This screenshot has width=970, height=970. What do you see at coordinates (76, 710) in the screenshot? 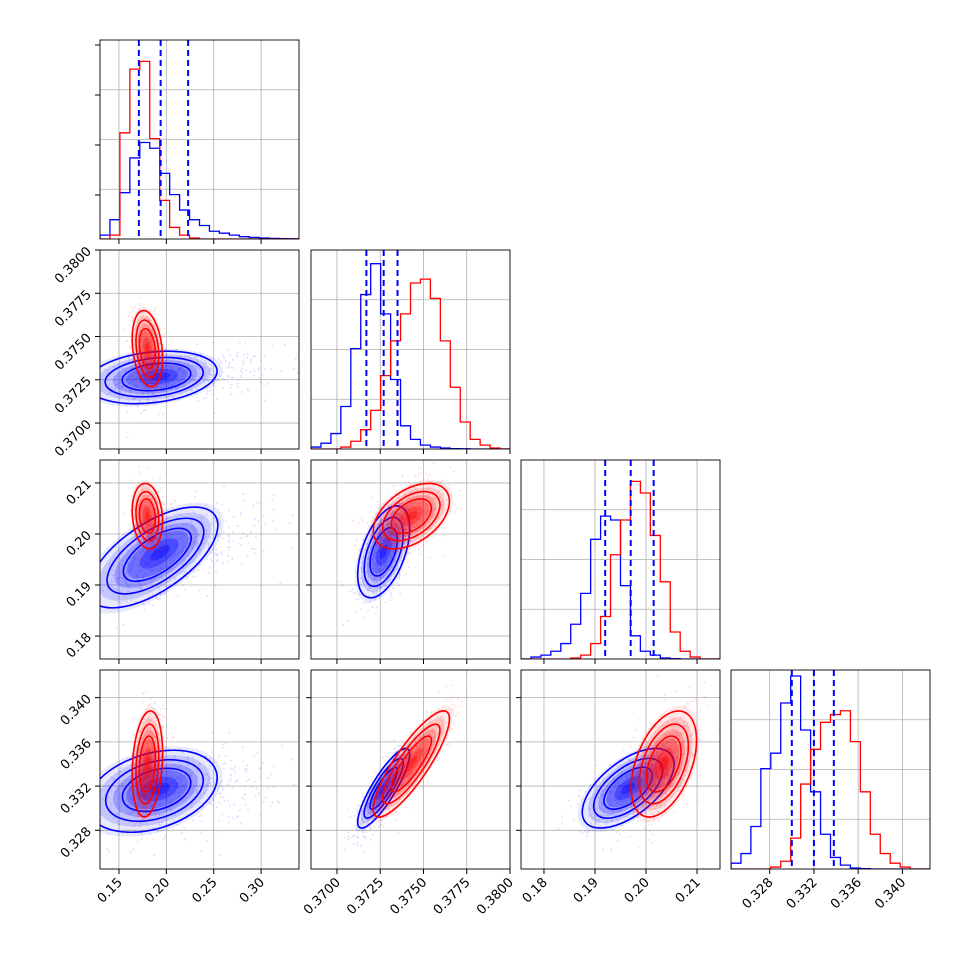
I see `y-tick-label: 0.340` at bounding box center [76, 710].